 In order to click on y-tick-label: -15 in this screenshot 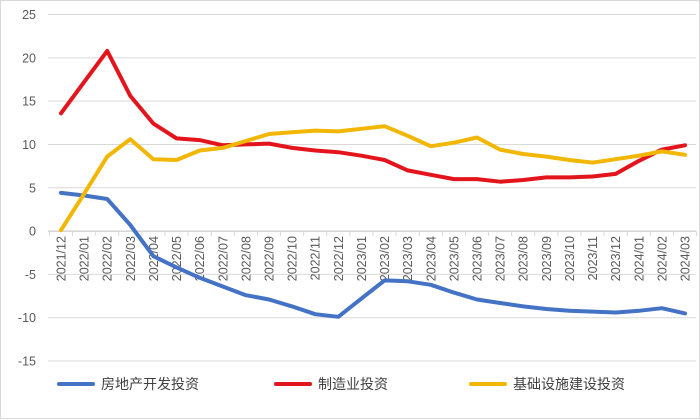, I will do `click(27, 362)`.